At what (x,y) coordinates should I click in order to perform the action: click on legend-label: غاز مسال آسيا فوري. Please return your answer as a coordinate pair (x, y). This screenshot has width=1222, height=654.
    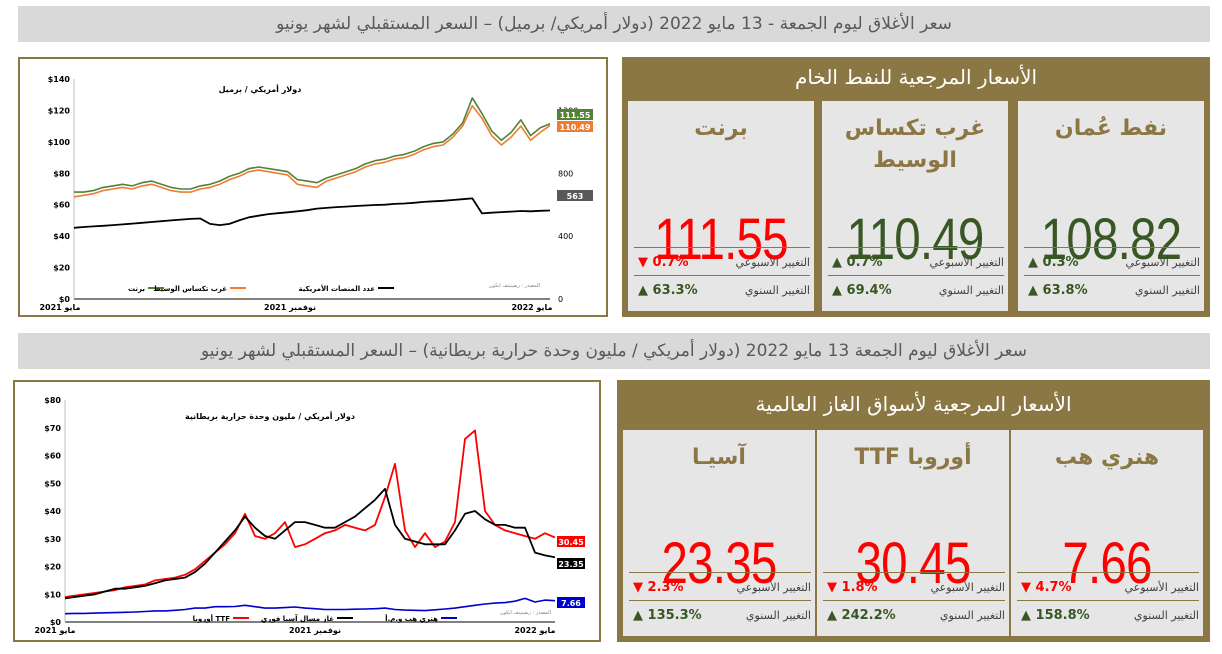
    Looking at the image, I should click on (297, 618).